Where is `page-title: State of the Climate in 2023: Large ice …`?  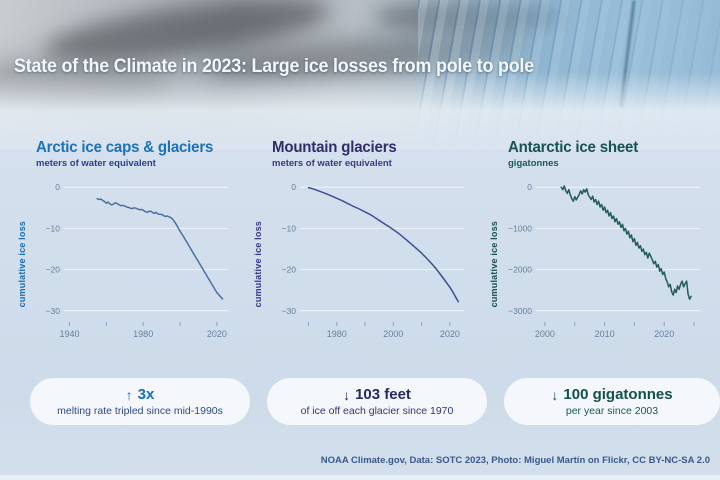
page-title: State of the Climate in 2023: Large ice … is located at coordinates (274, 66).